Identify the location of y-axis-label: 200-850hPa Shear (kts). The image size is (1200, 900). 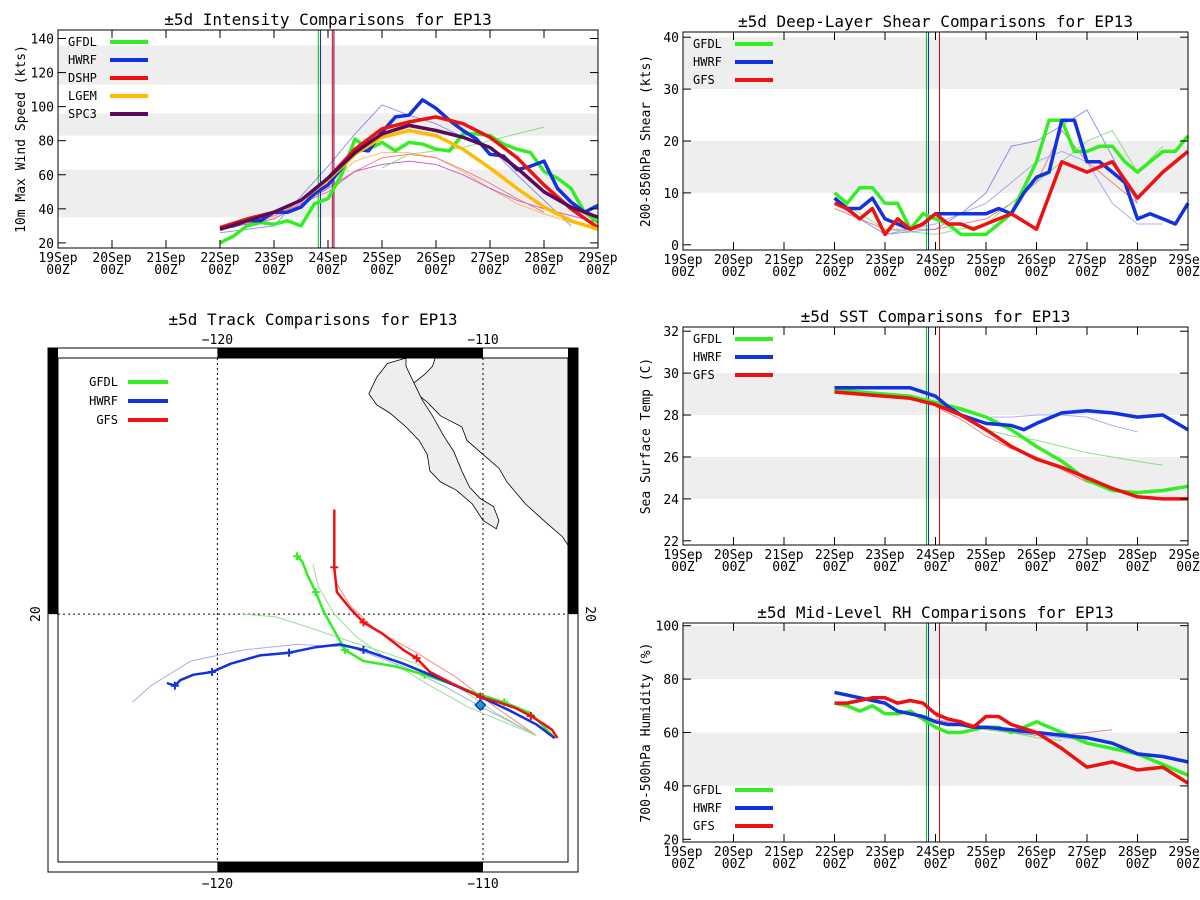
(646, 141).